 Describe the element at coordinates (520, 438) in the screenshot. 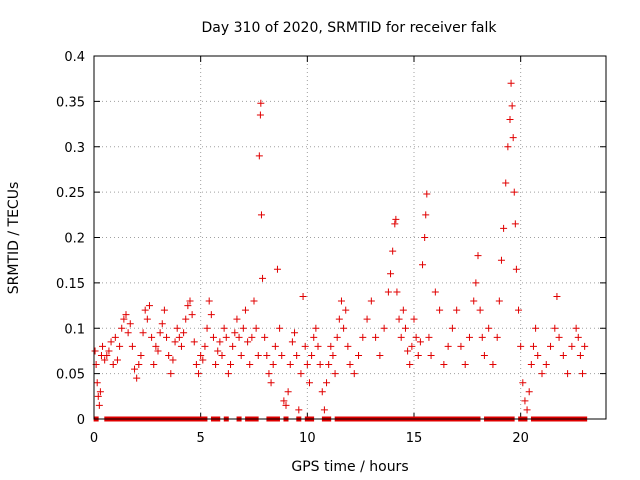

I see `x-tick-label: 20` at that location.